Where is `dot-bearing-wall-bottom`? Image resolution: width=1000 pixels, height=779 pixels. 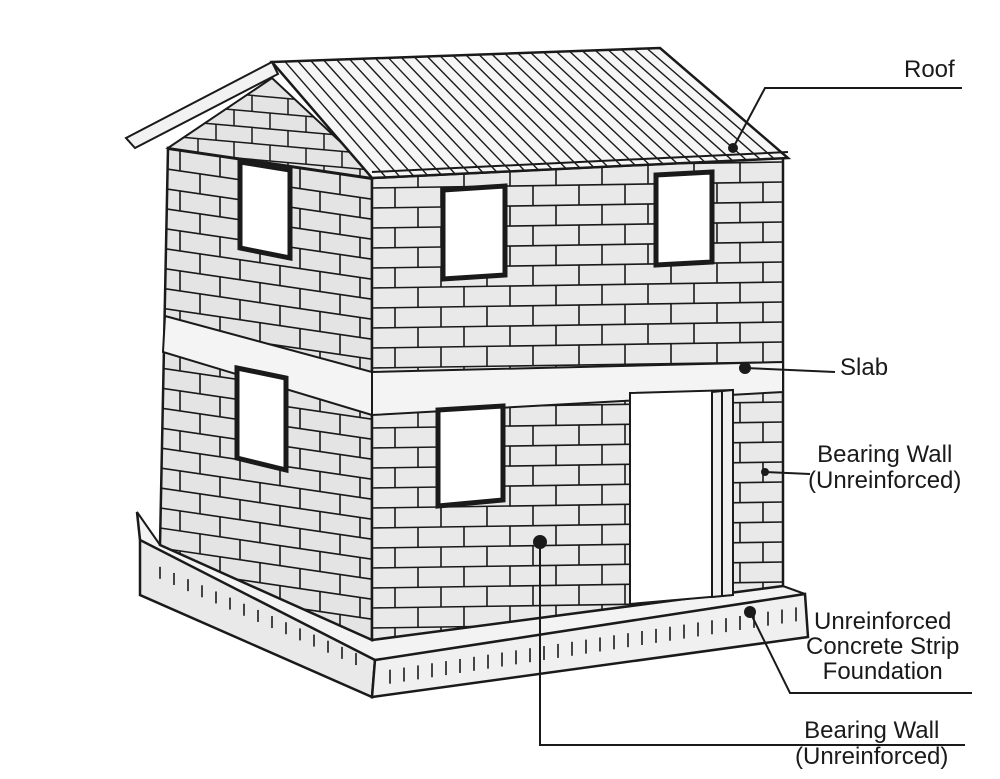
dot-bearing-wall-bottom is located at coordinates (540, 542).